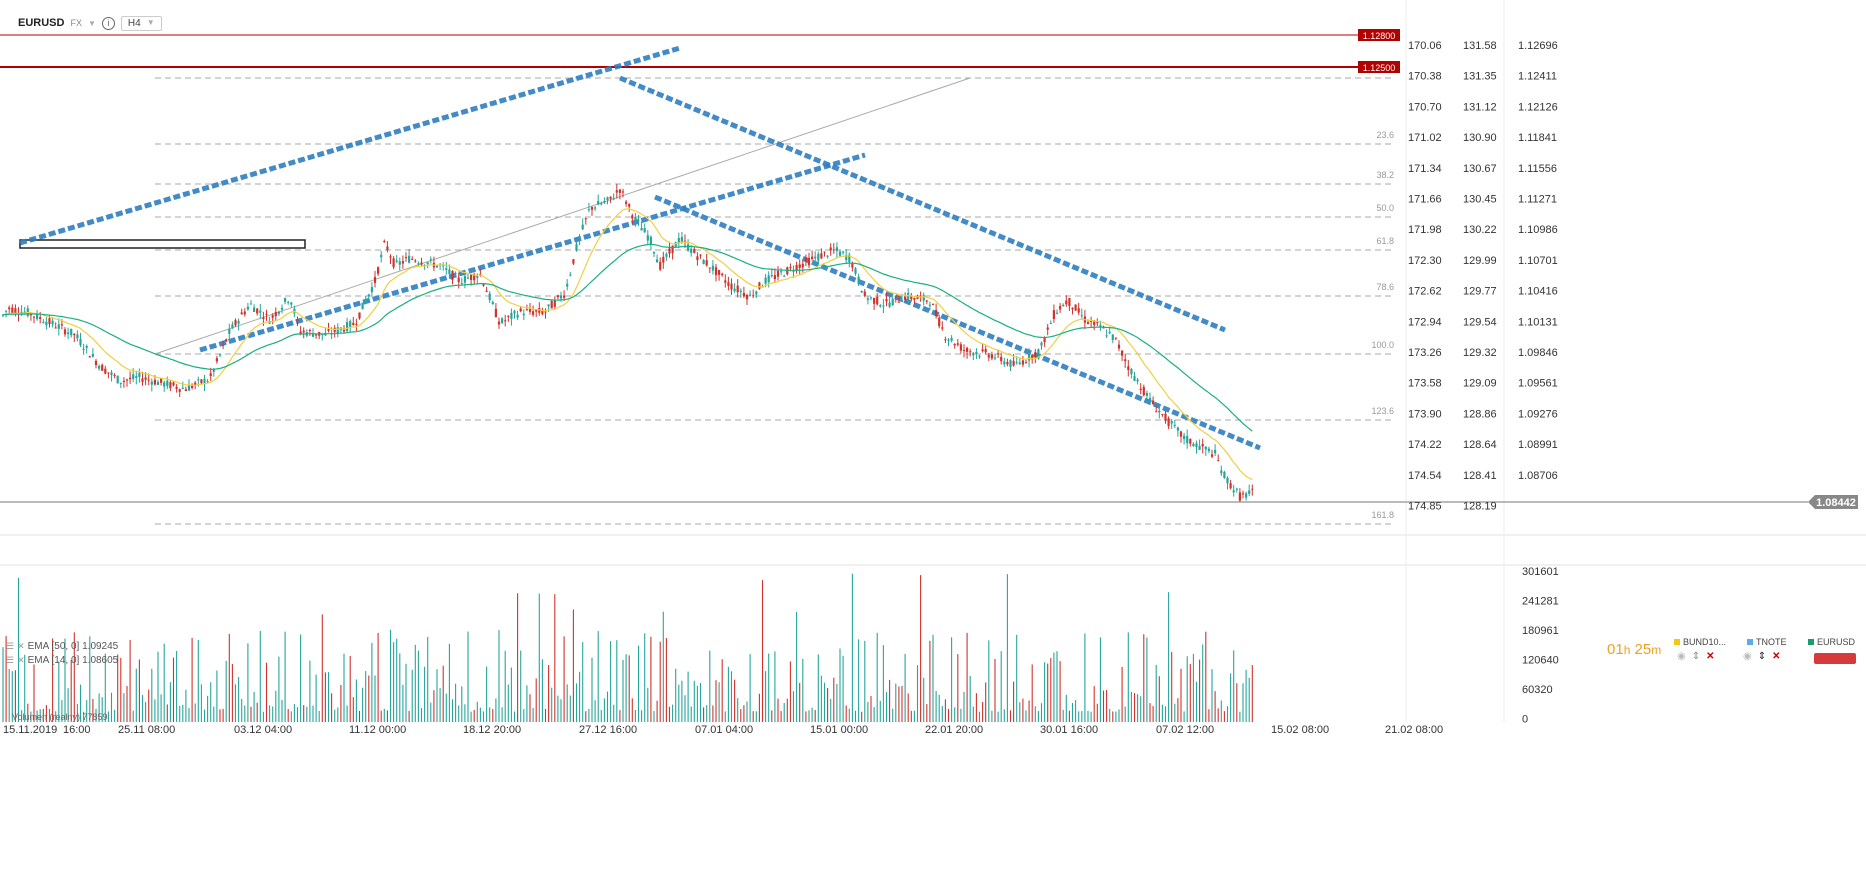 The image size is (1866, 885). Describe the element at coordinates (492, 730) in the screenshot. I see `time-axis-tick: 18.12 20:00` at that location.